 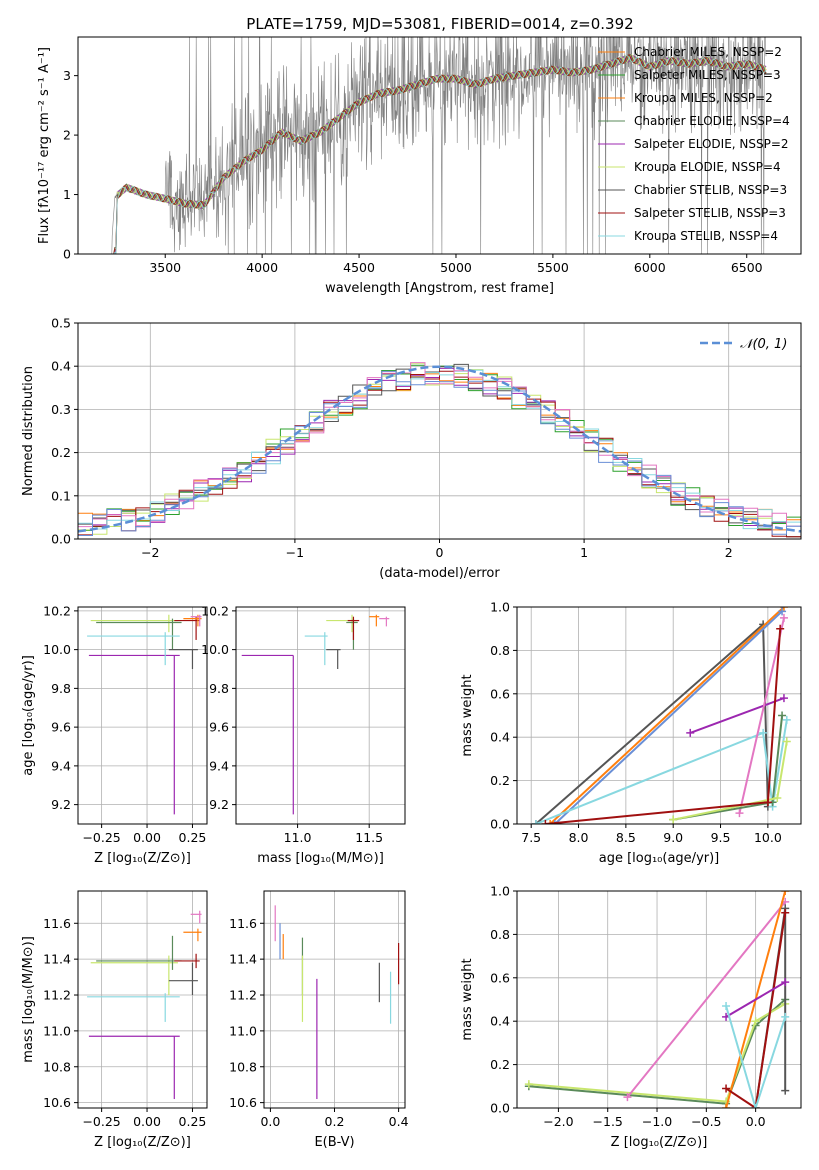 What do you see at coordinates (369, 837) in the screenshot?
I see `x-tick-label: 11.5` at bounding box center [369, 837].